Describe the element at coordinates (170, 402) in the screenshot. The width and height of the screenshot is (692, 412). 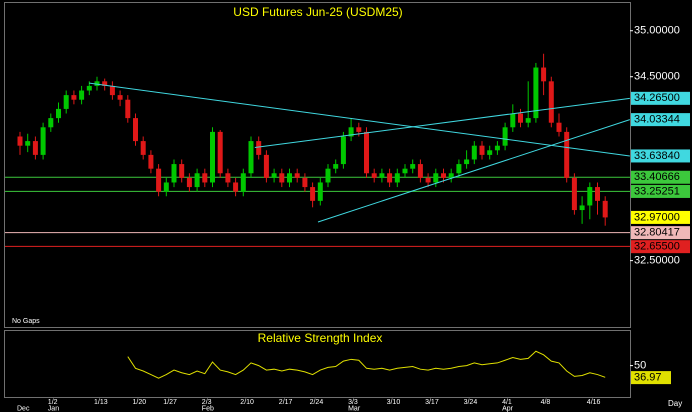
I see `x-tick-label: 1/27` at that location.